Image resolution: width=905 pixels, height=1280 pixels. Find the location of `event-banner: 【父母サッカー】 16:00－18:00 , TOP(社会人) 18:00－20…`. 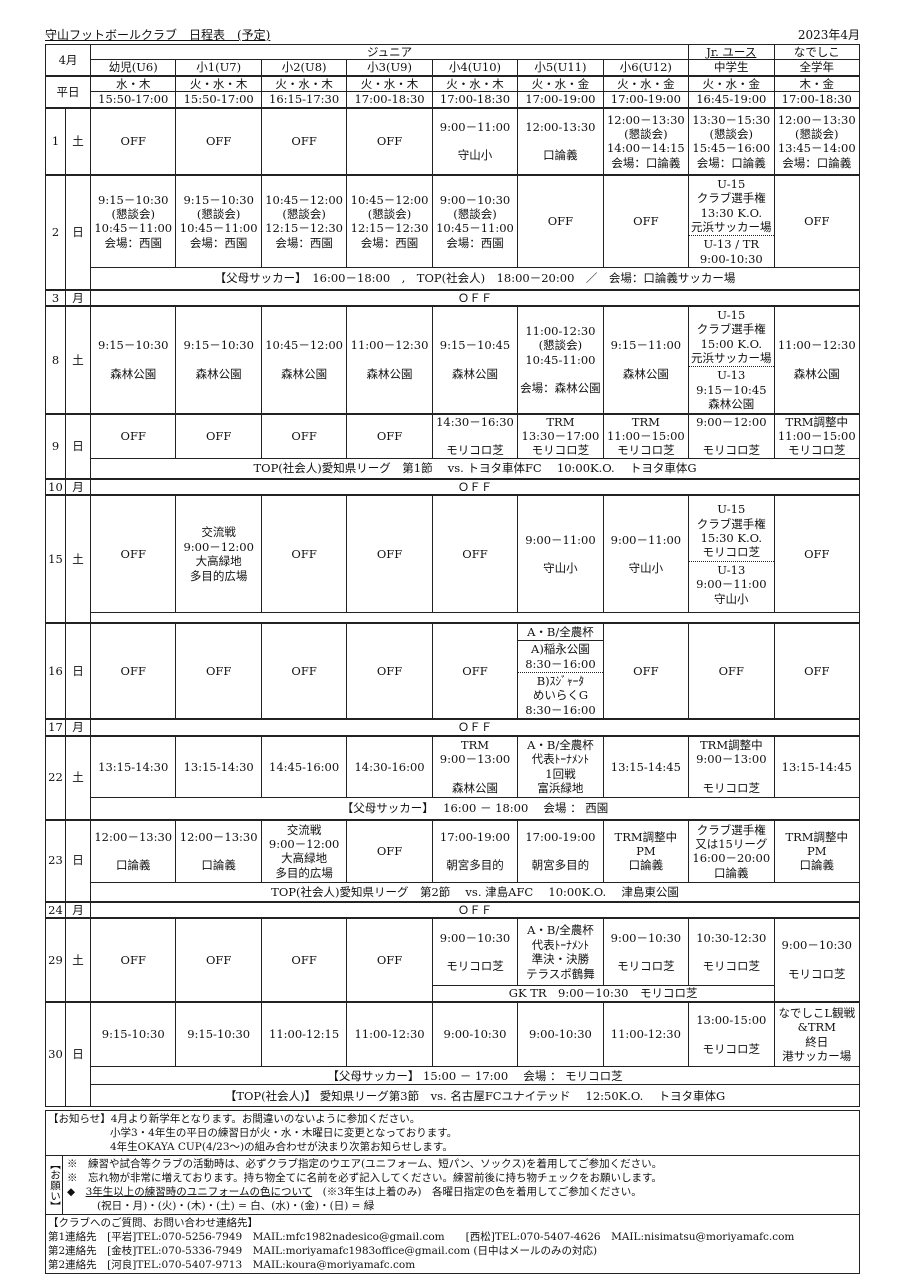

event-banner: 【父母サッカー】 16:00－18:00 , TOP(社会人) 18:00－20… is located at coordinates (475, 278).